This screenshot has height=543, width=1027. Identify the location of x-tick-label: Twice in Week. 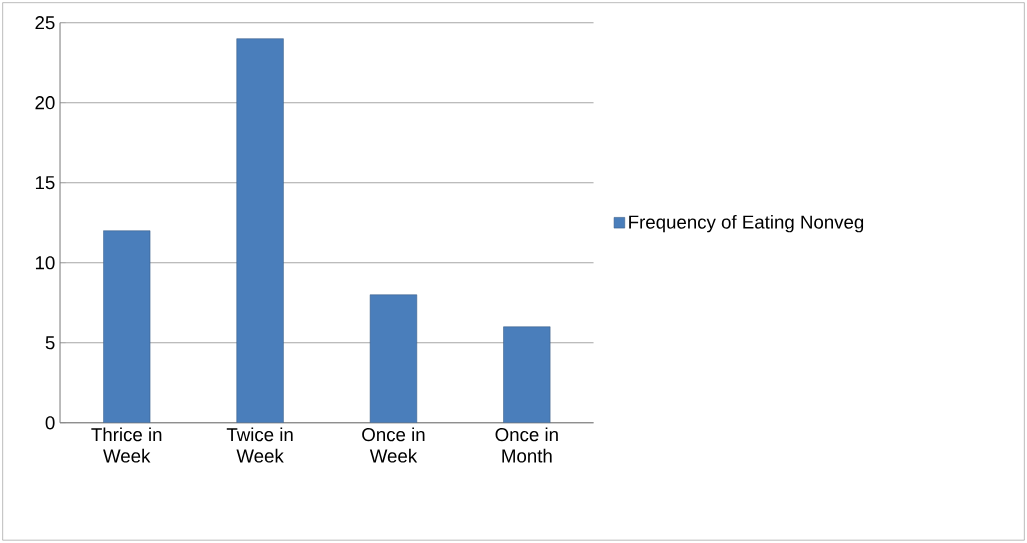
(259, 445).